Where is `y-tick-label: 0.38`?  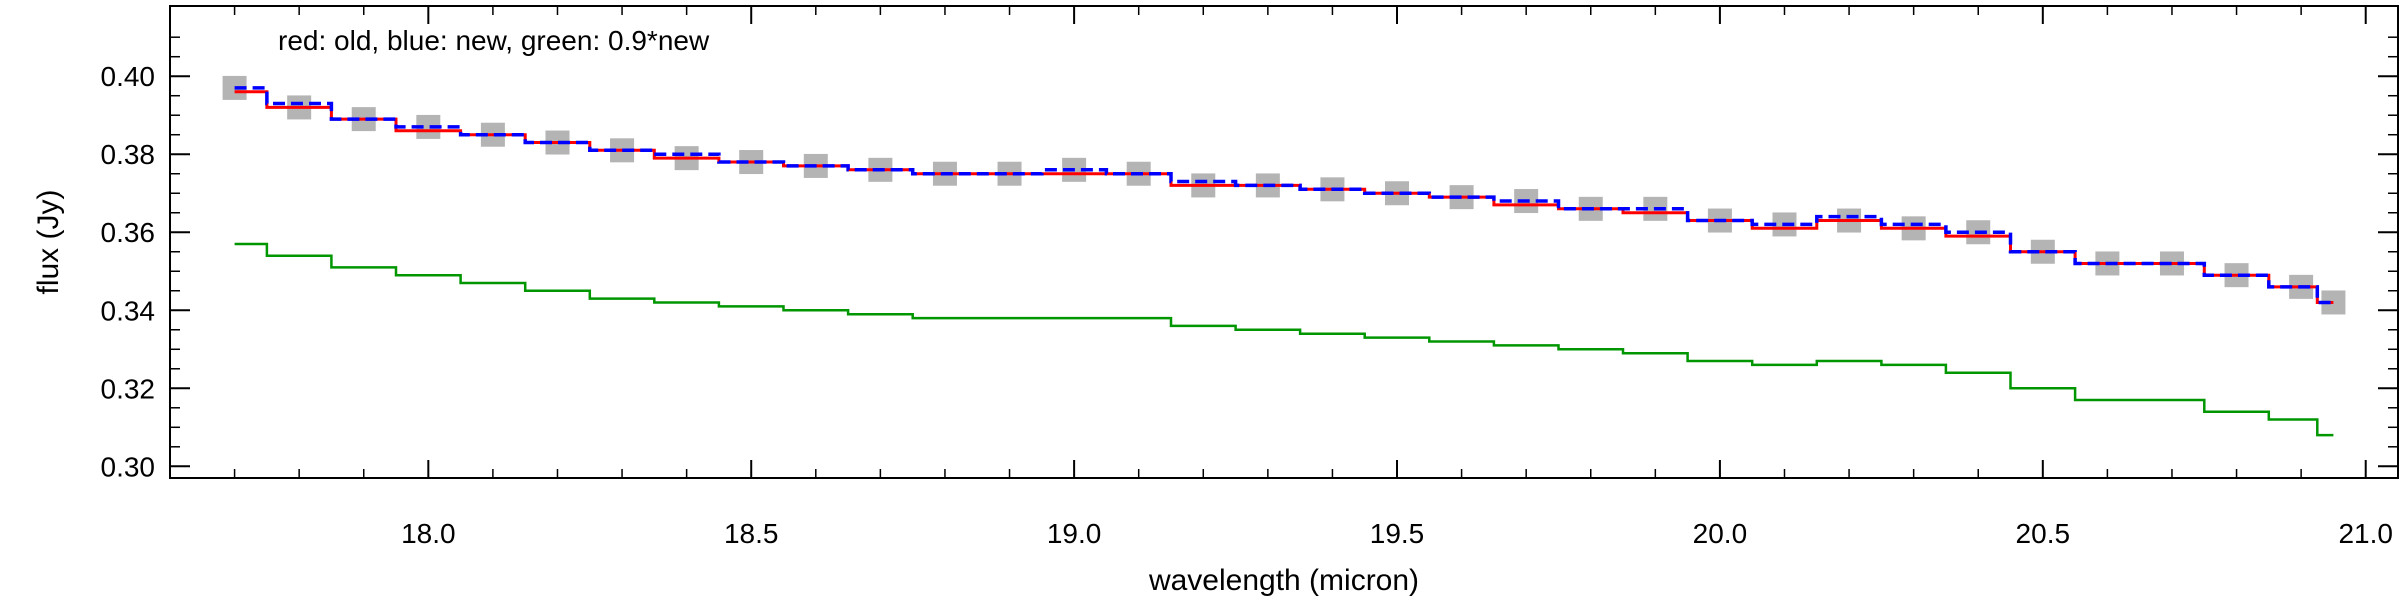 y-tick-label: 0.38 is located at coordinates (128, 154).